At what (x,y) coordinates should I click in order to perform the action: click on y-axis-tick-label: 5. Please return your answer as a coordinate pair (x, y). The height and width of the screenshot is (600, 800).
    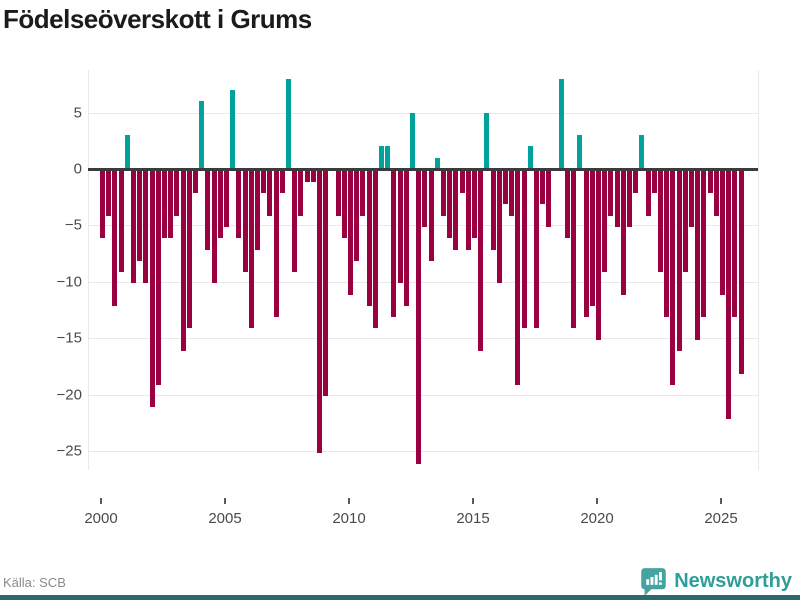
    Looking at the image, I should click on (77, 113).